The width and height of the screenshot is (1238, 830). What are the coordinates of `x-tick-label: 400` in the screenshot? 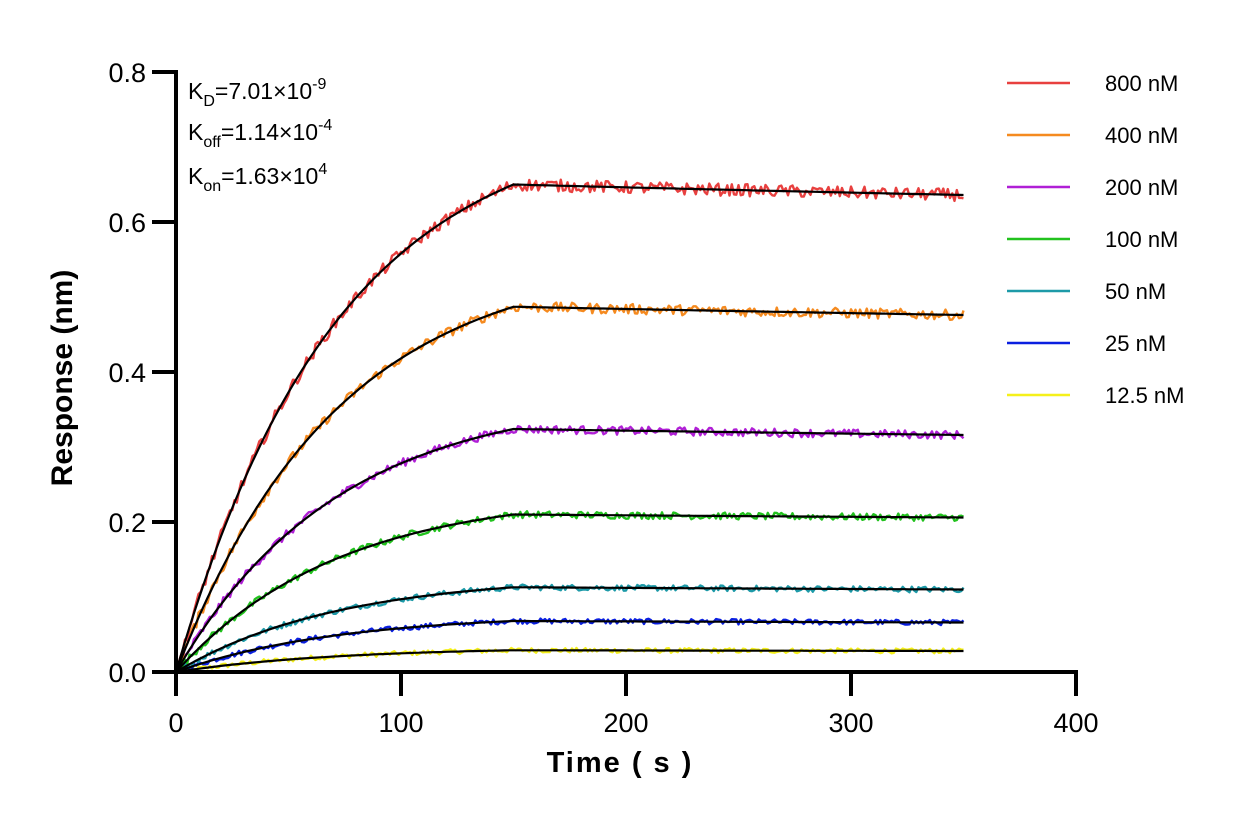 It's located at (1075, 723).